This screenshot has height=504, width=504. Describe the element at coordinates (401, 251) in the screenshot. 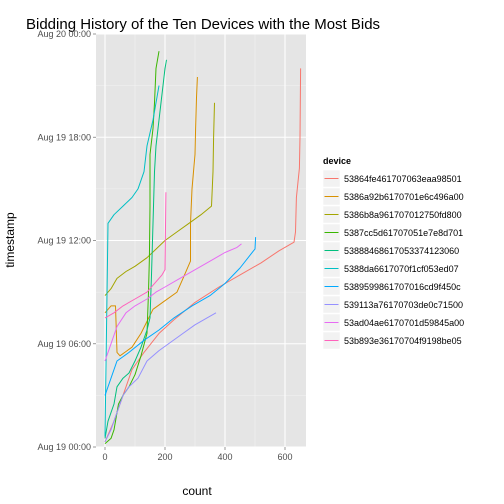

I see `legend-label: 53888468617053374123060` at that location.